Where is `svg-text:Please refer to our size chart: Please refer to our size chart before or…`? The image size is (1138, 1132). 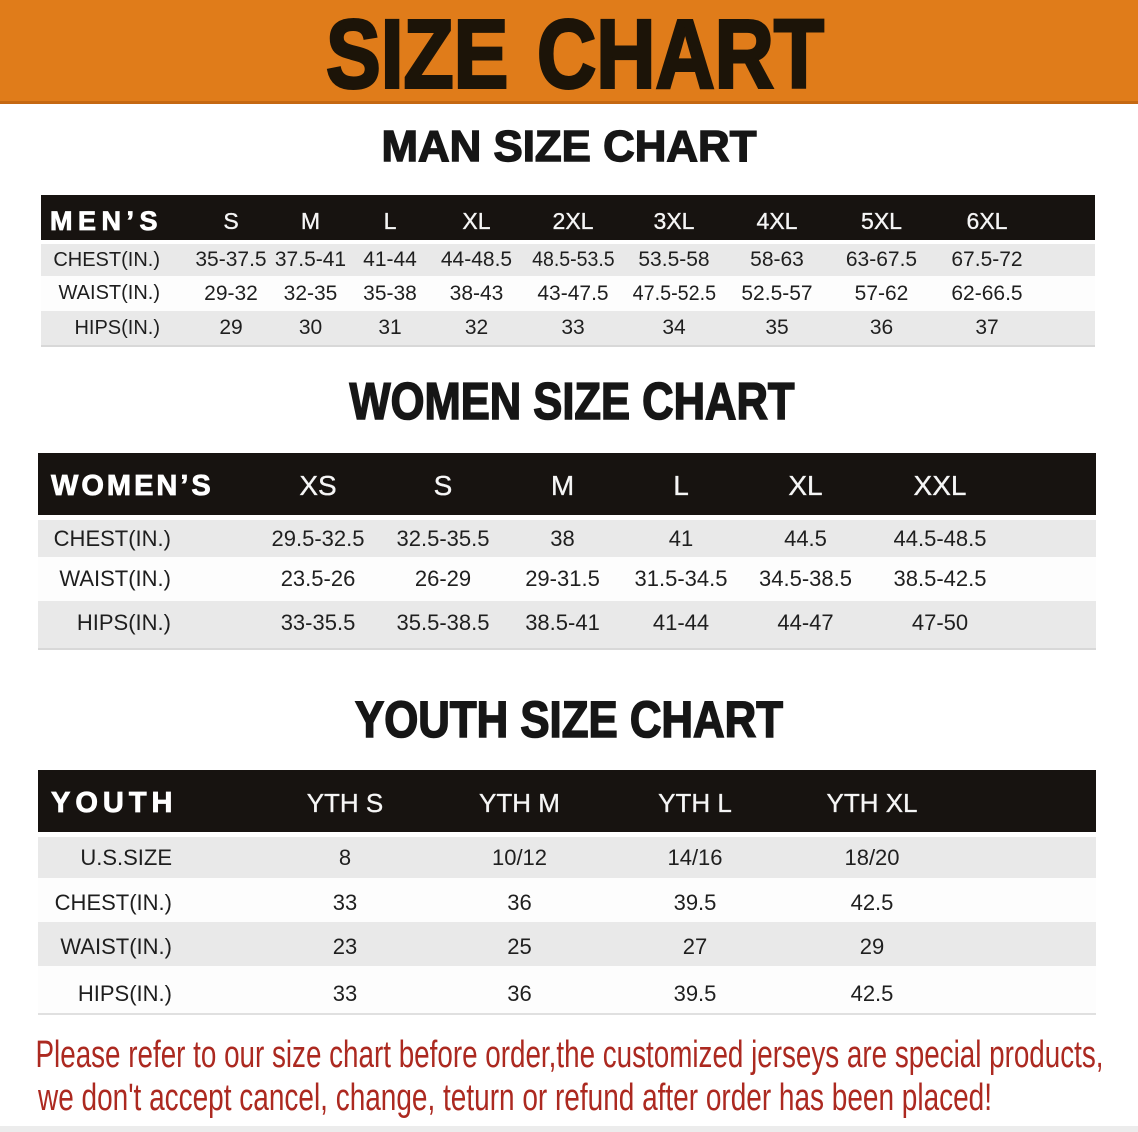 svg-text:Please refer to our size chart: Please refer to our size chart before or… is located at coordinates (570, 1055).